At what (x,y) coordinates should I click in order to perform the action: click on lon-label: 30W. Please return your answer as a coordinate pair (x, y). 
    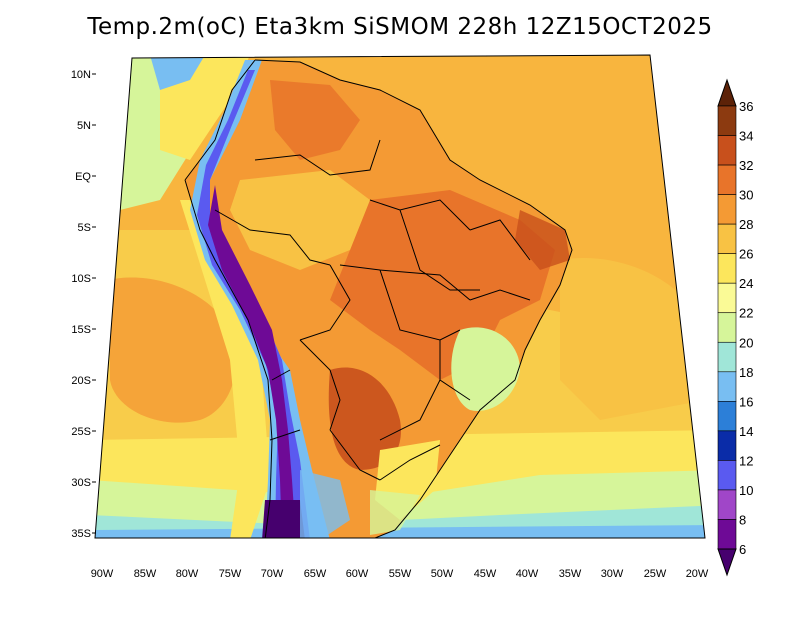
    Looking at the image, I should click on (612, 574).